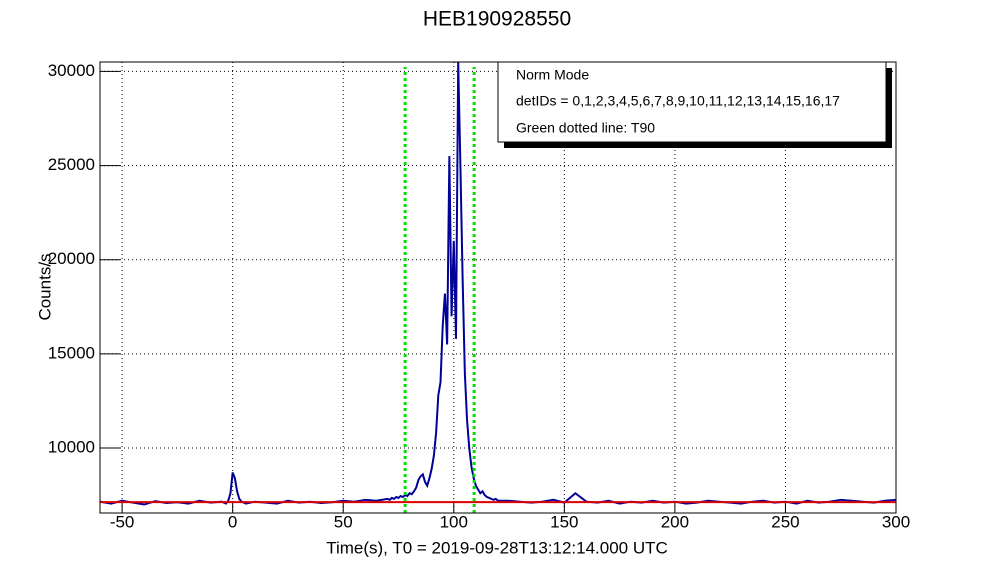  What do you see at coordinates (564, 521) in the screenshot?
I see `x-tick-label: 150` at bounding box center [564, 521].